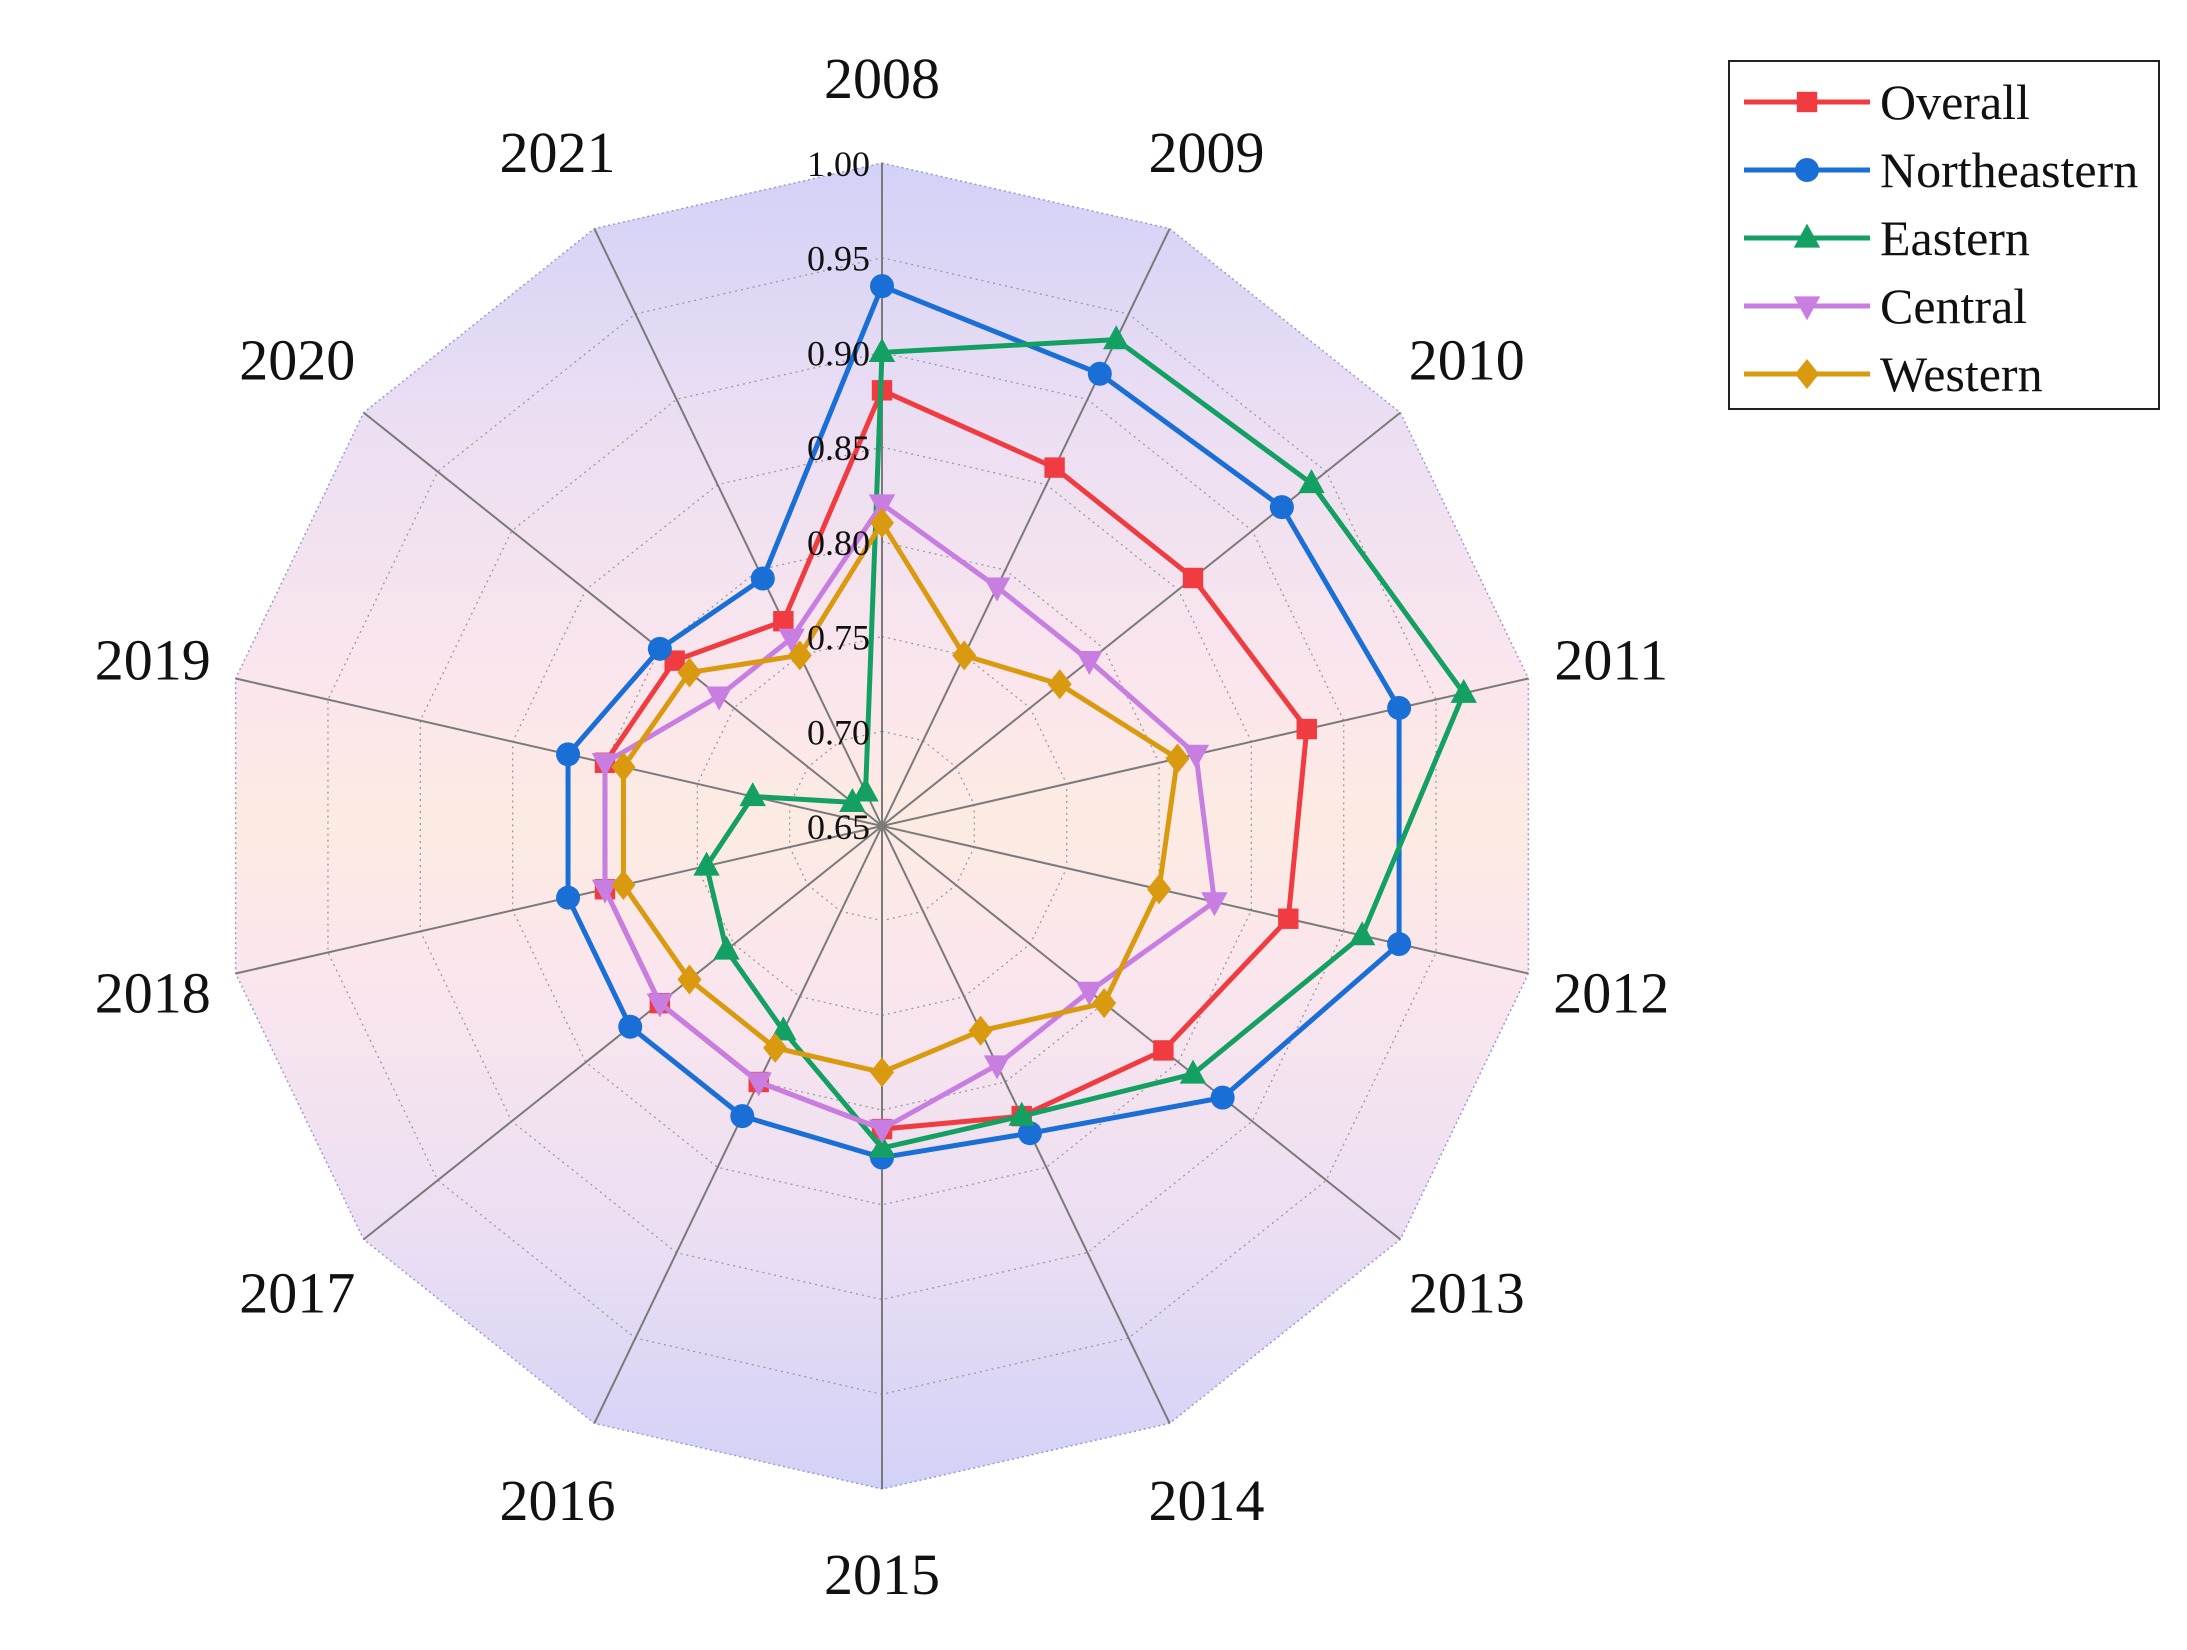 The image size is (2187, 1650). Describe the element at coordinates (297, 1292) in the screenshot. I see `category-label: 2017` at that location.